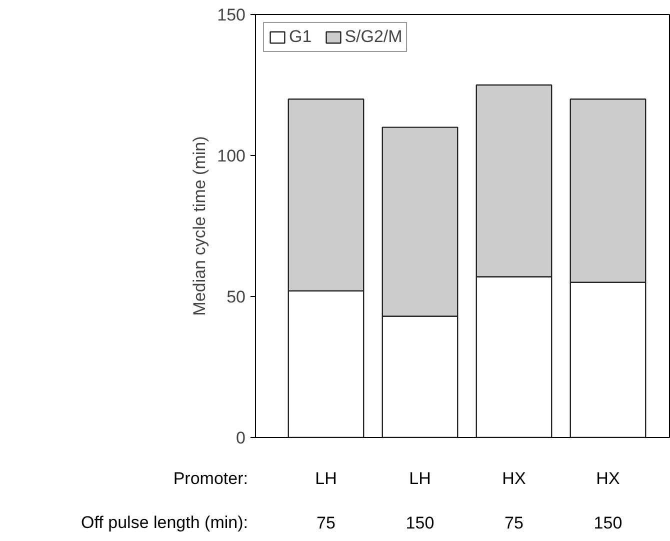 Image resolution: width=670 pixels, height=541 pixels. What do you see at coordinates (241, 438) in the screenshot?
I see `y-tick-label: 0` at bounding box center [241, 438].